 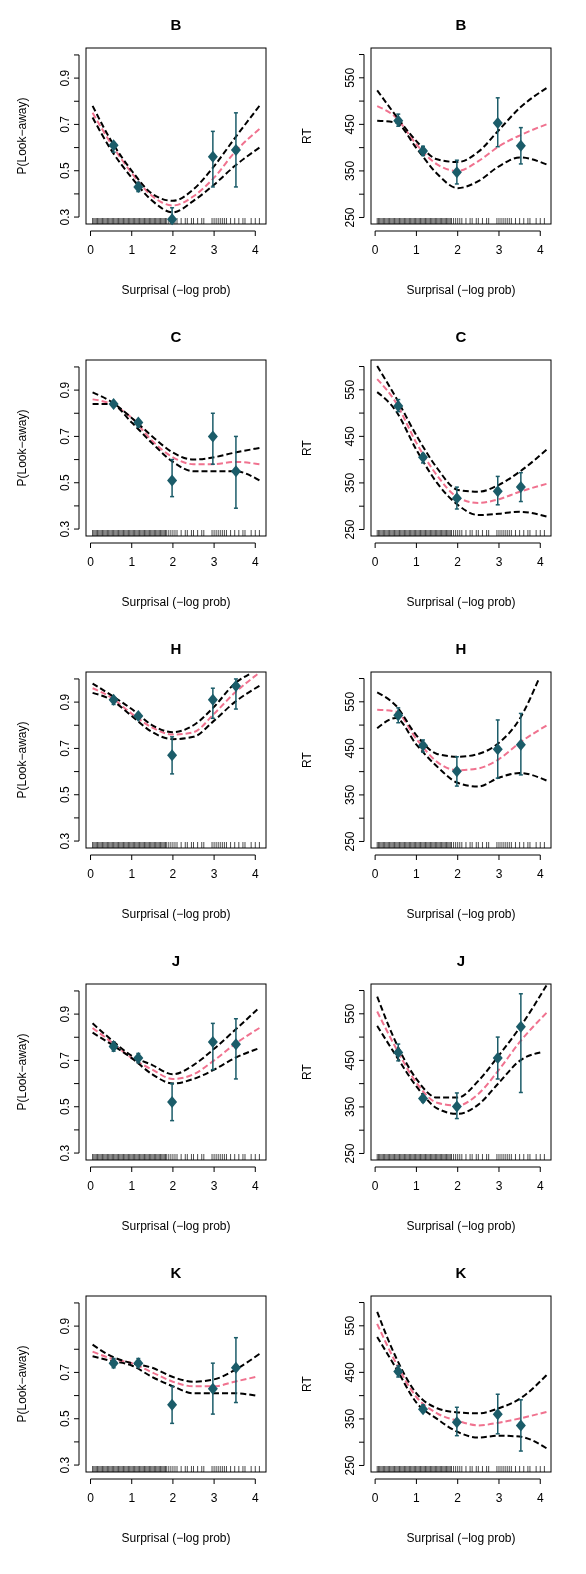 What do you see at coordinates (176, 24) in the screenshot?
I see `chart-title: B` at bounding box center [176, 24].